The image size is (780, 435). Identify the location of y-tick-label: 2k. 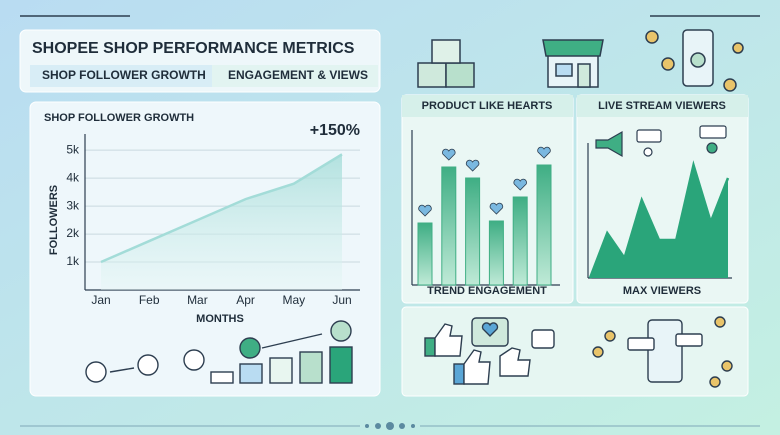
(73, 233).